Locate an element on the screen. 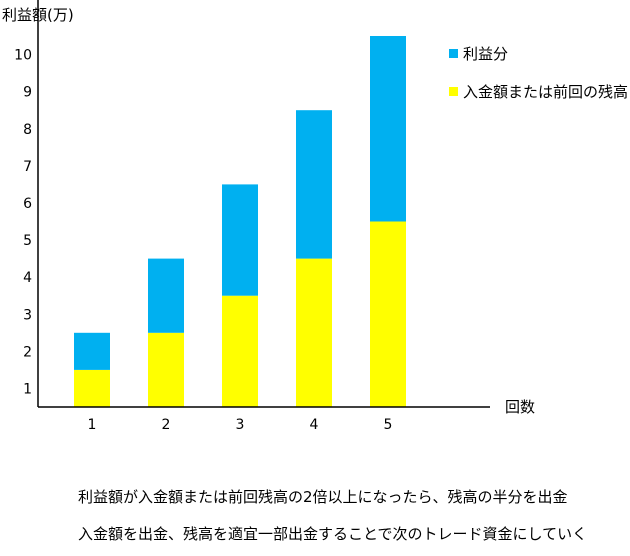 Image resolution: width=630 pixels, height=556 pixels. x-tick-label: 1 is located at coordinates (92, 425).